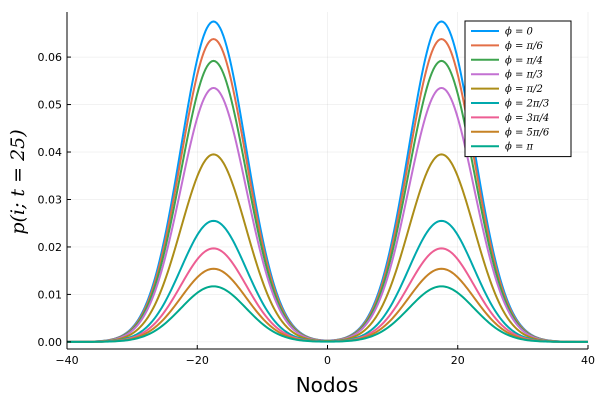 Image resolution: width=600 pixels, height=400 pixels. What do you see at coordinates (50, 294) in the screenshot?
I see `y-tick-label: 0.01` at bounding box center [50, 294].